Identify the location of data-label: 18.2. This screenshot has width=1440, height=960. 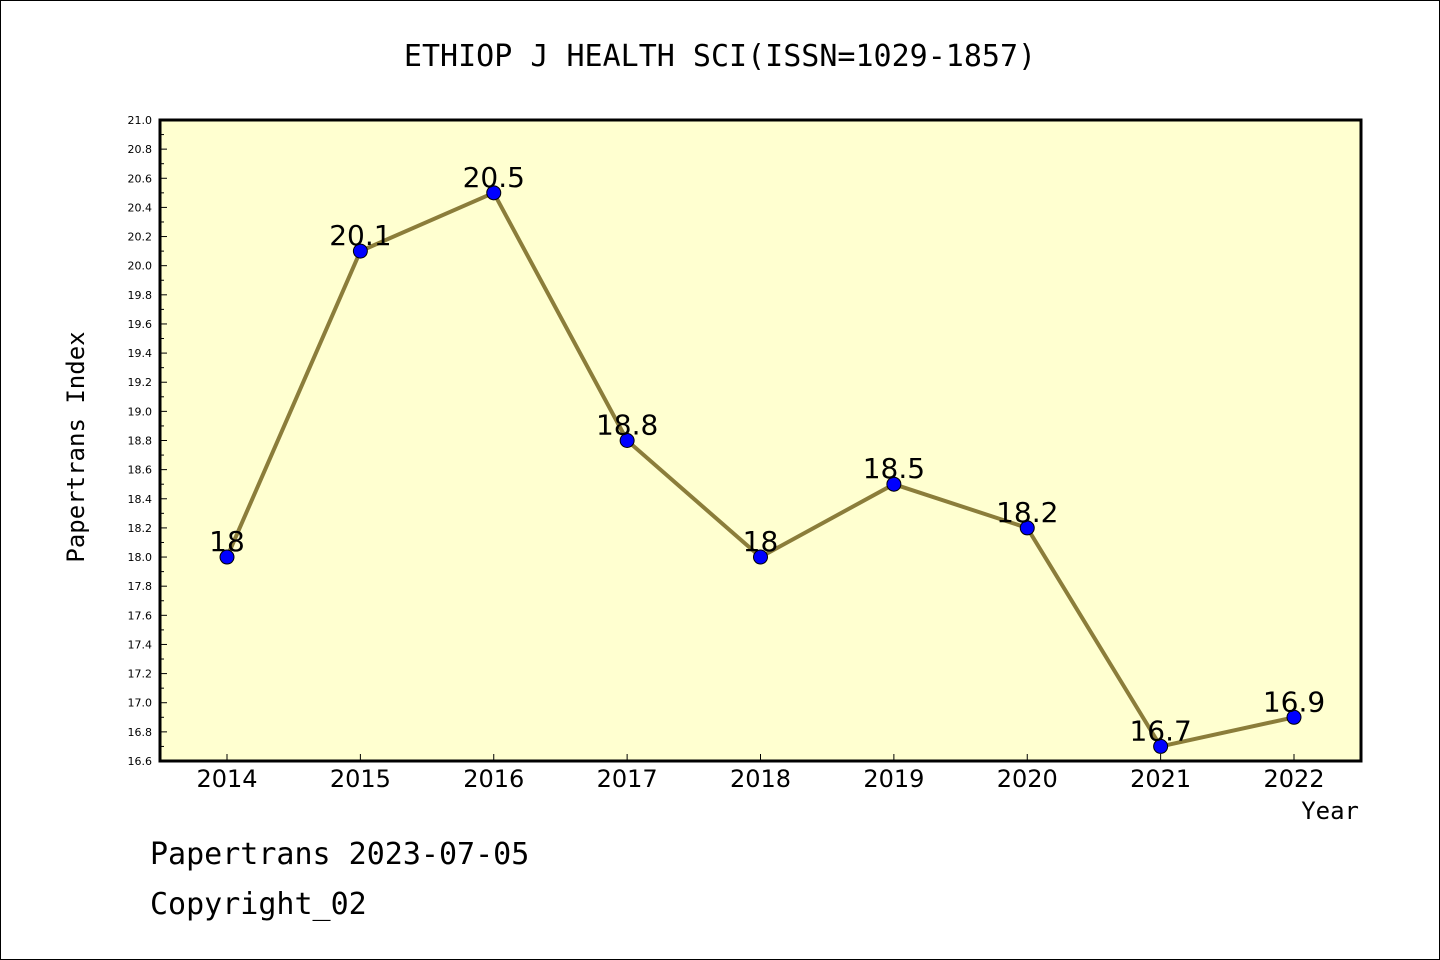
(1027, 512).